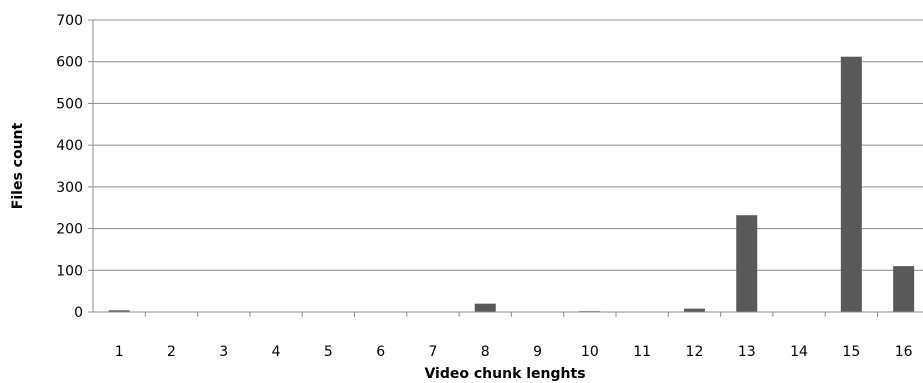 The width and height of the screenshot is (923, 383). I want to click on y-tick-label: 600, so click(69, 63).